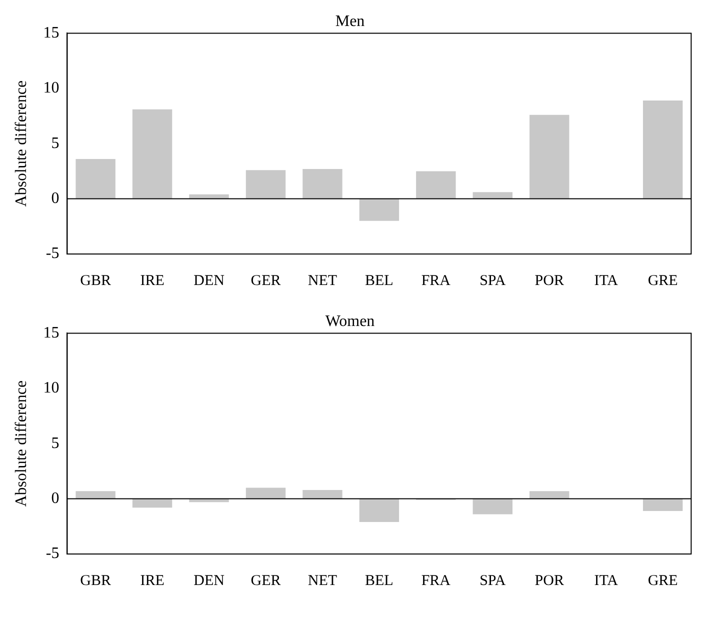  Describe the element at coordinates (350, 321) in the screenshot. I see `chart-title: Women` at that location.